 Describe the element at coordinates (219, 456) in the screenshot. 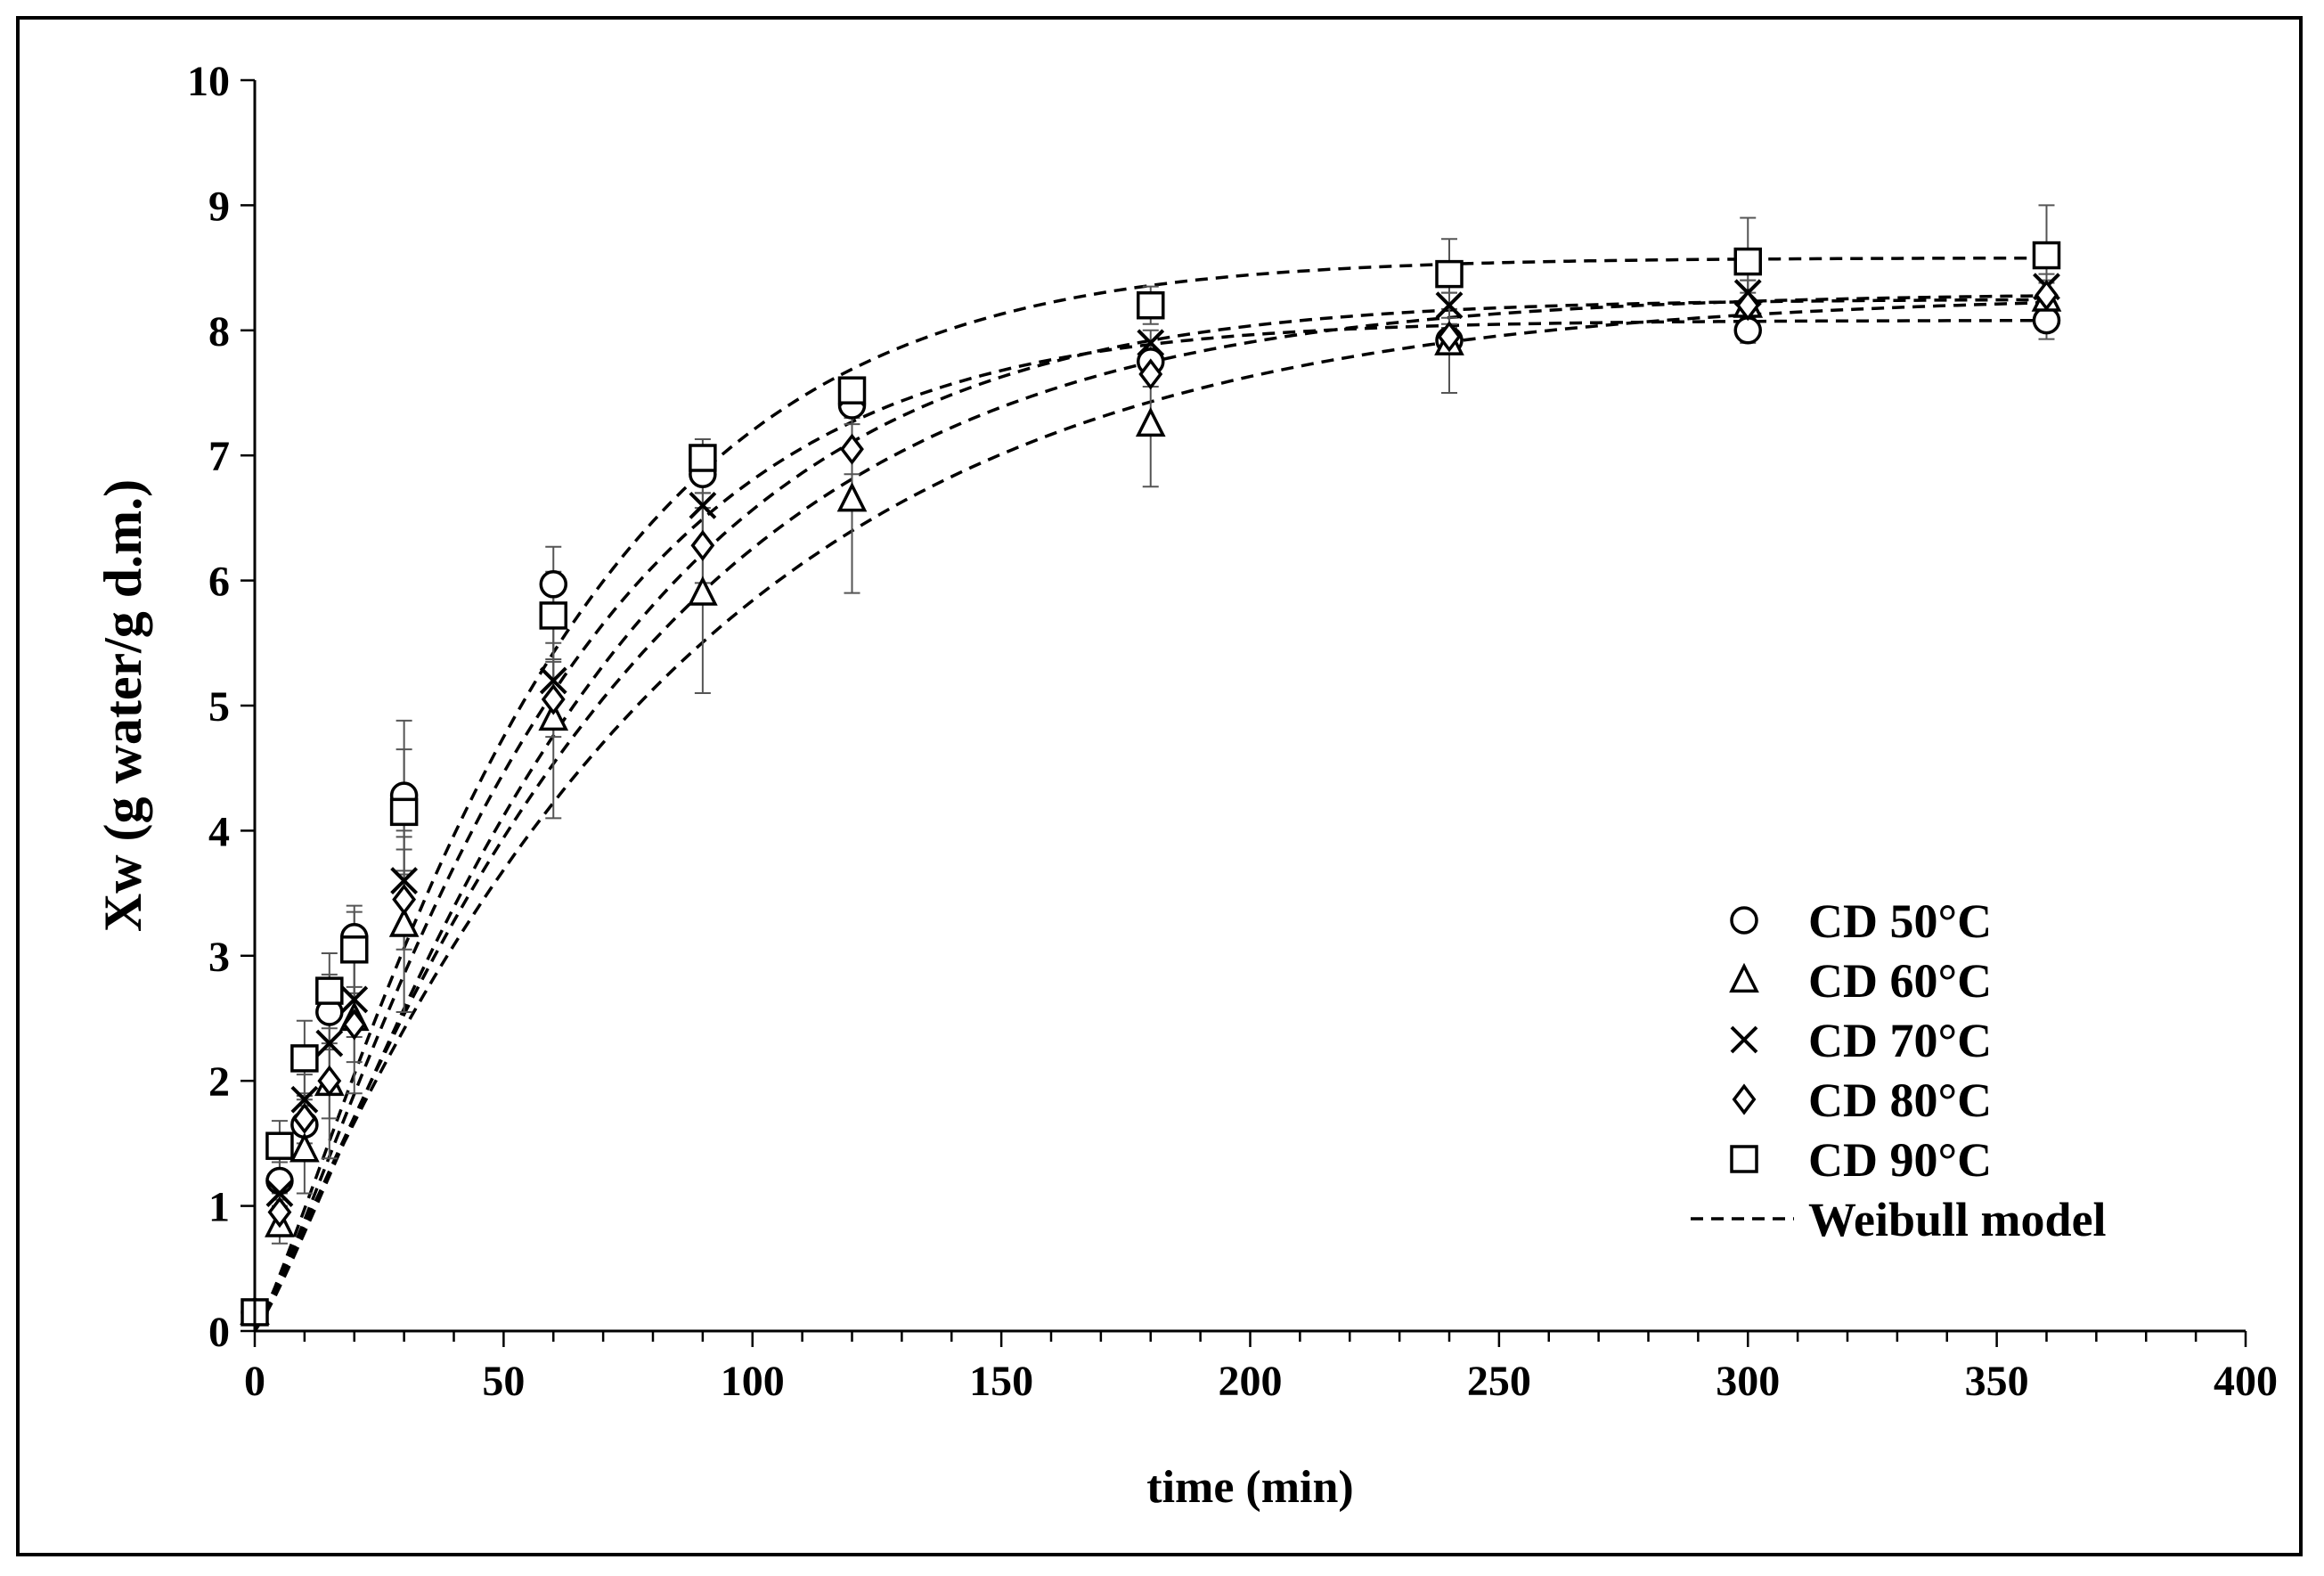

I see `y-tick-label: 7` at that location.